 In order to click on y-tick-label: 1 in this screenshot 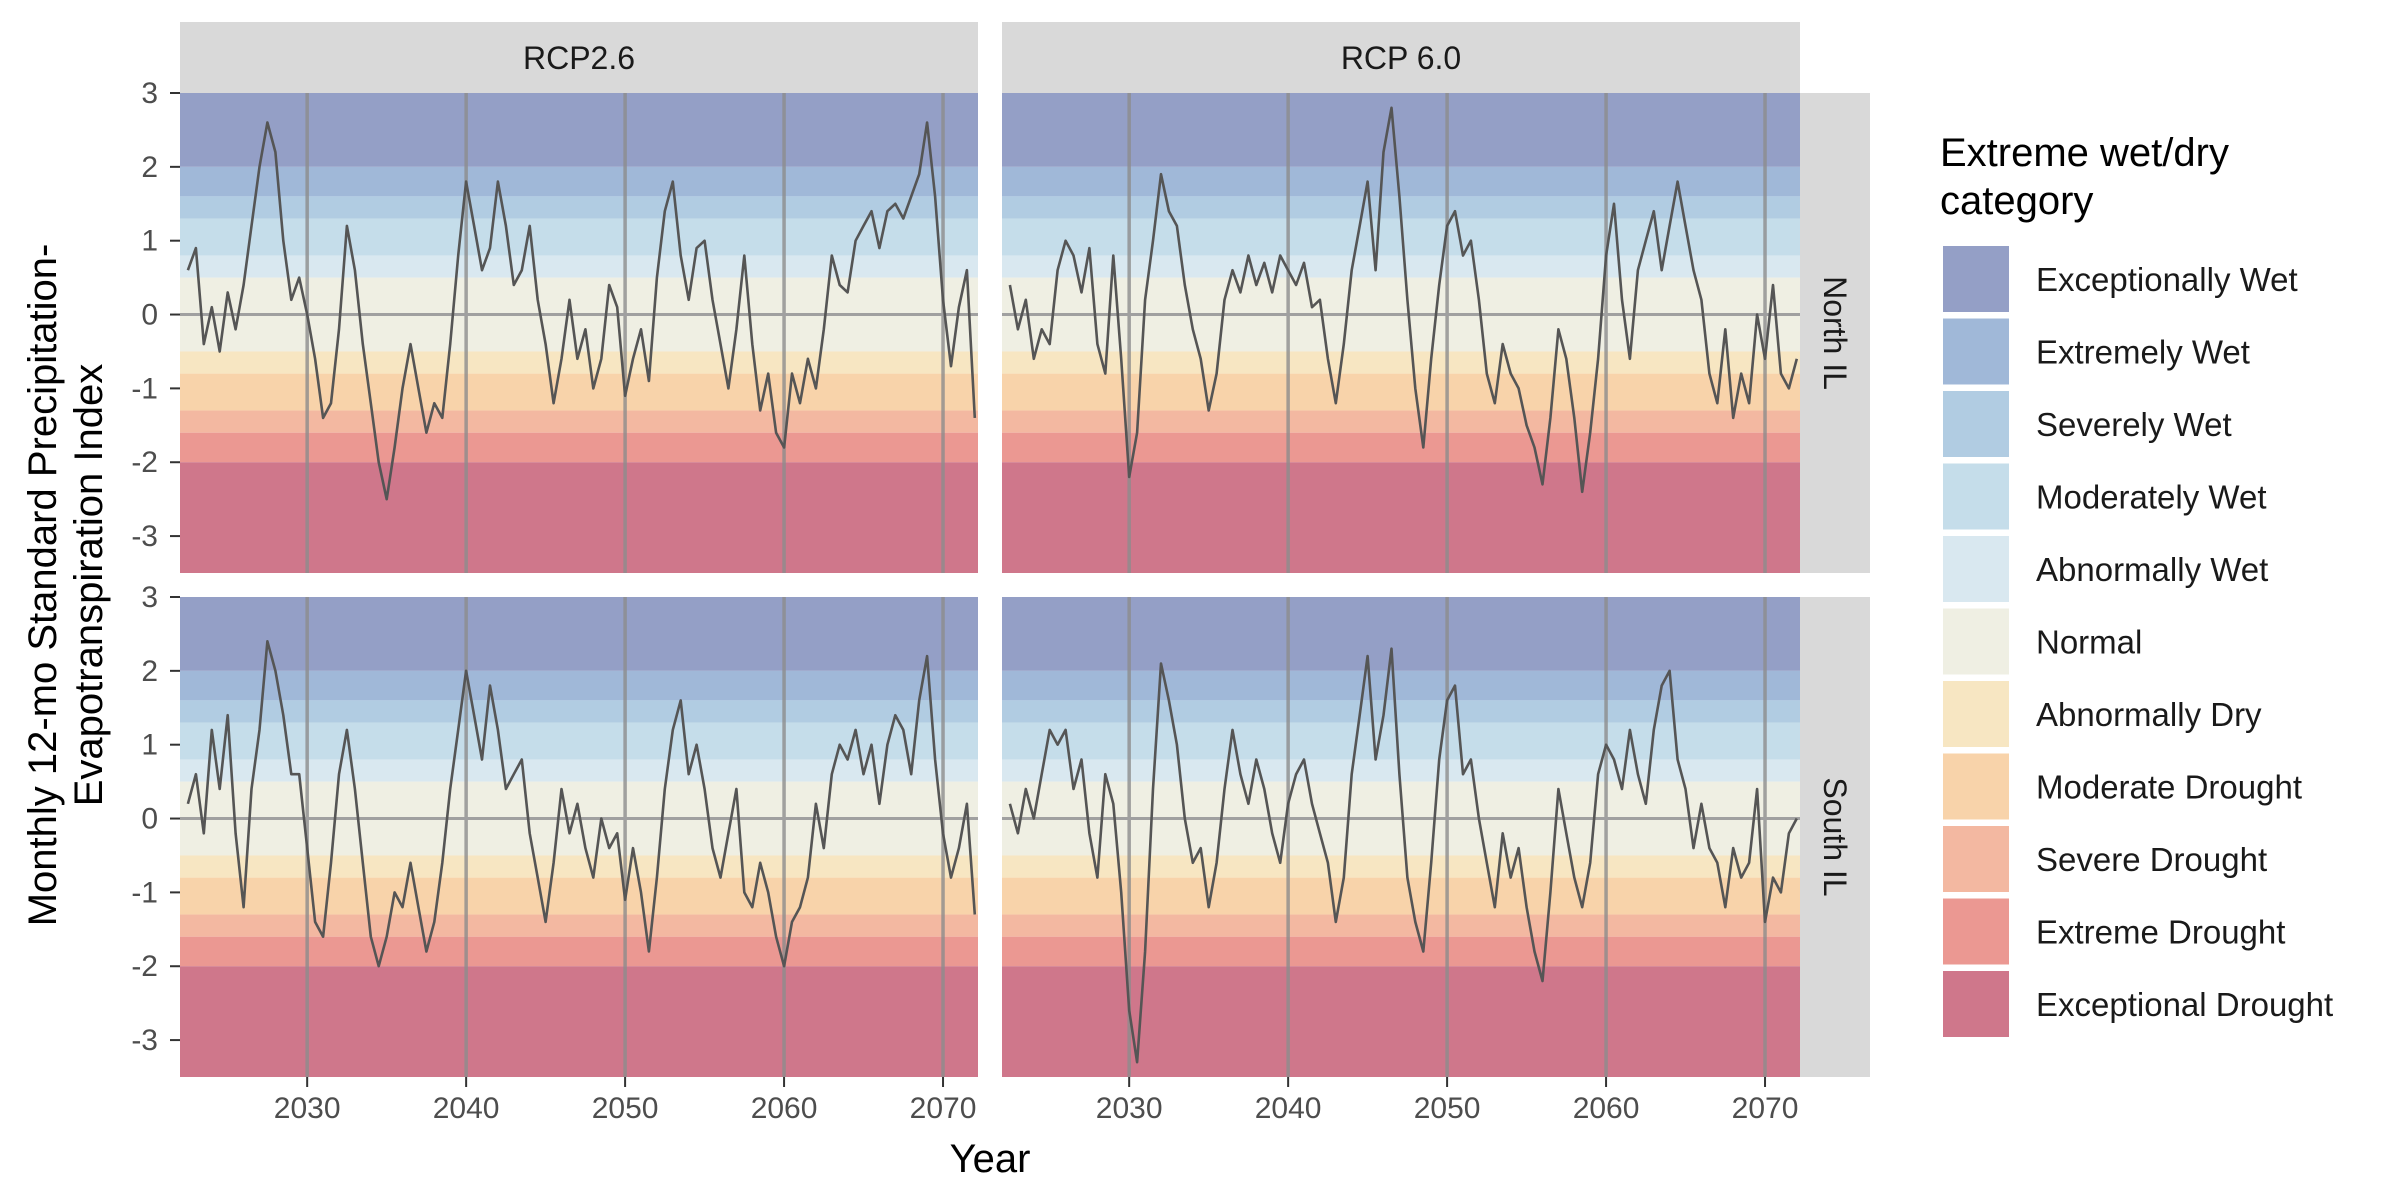, I will do `click(149, 745)`.